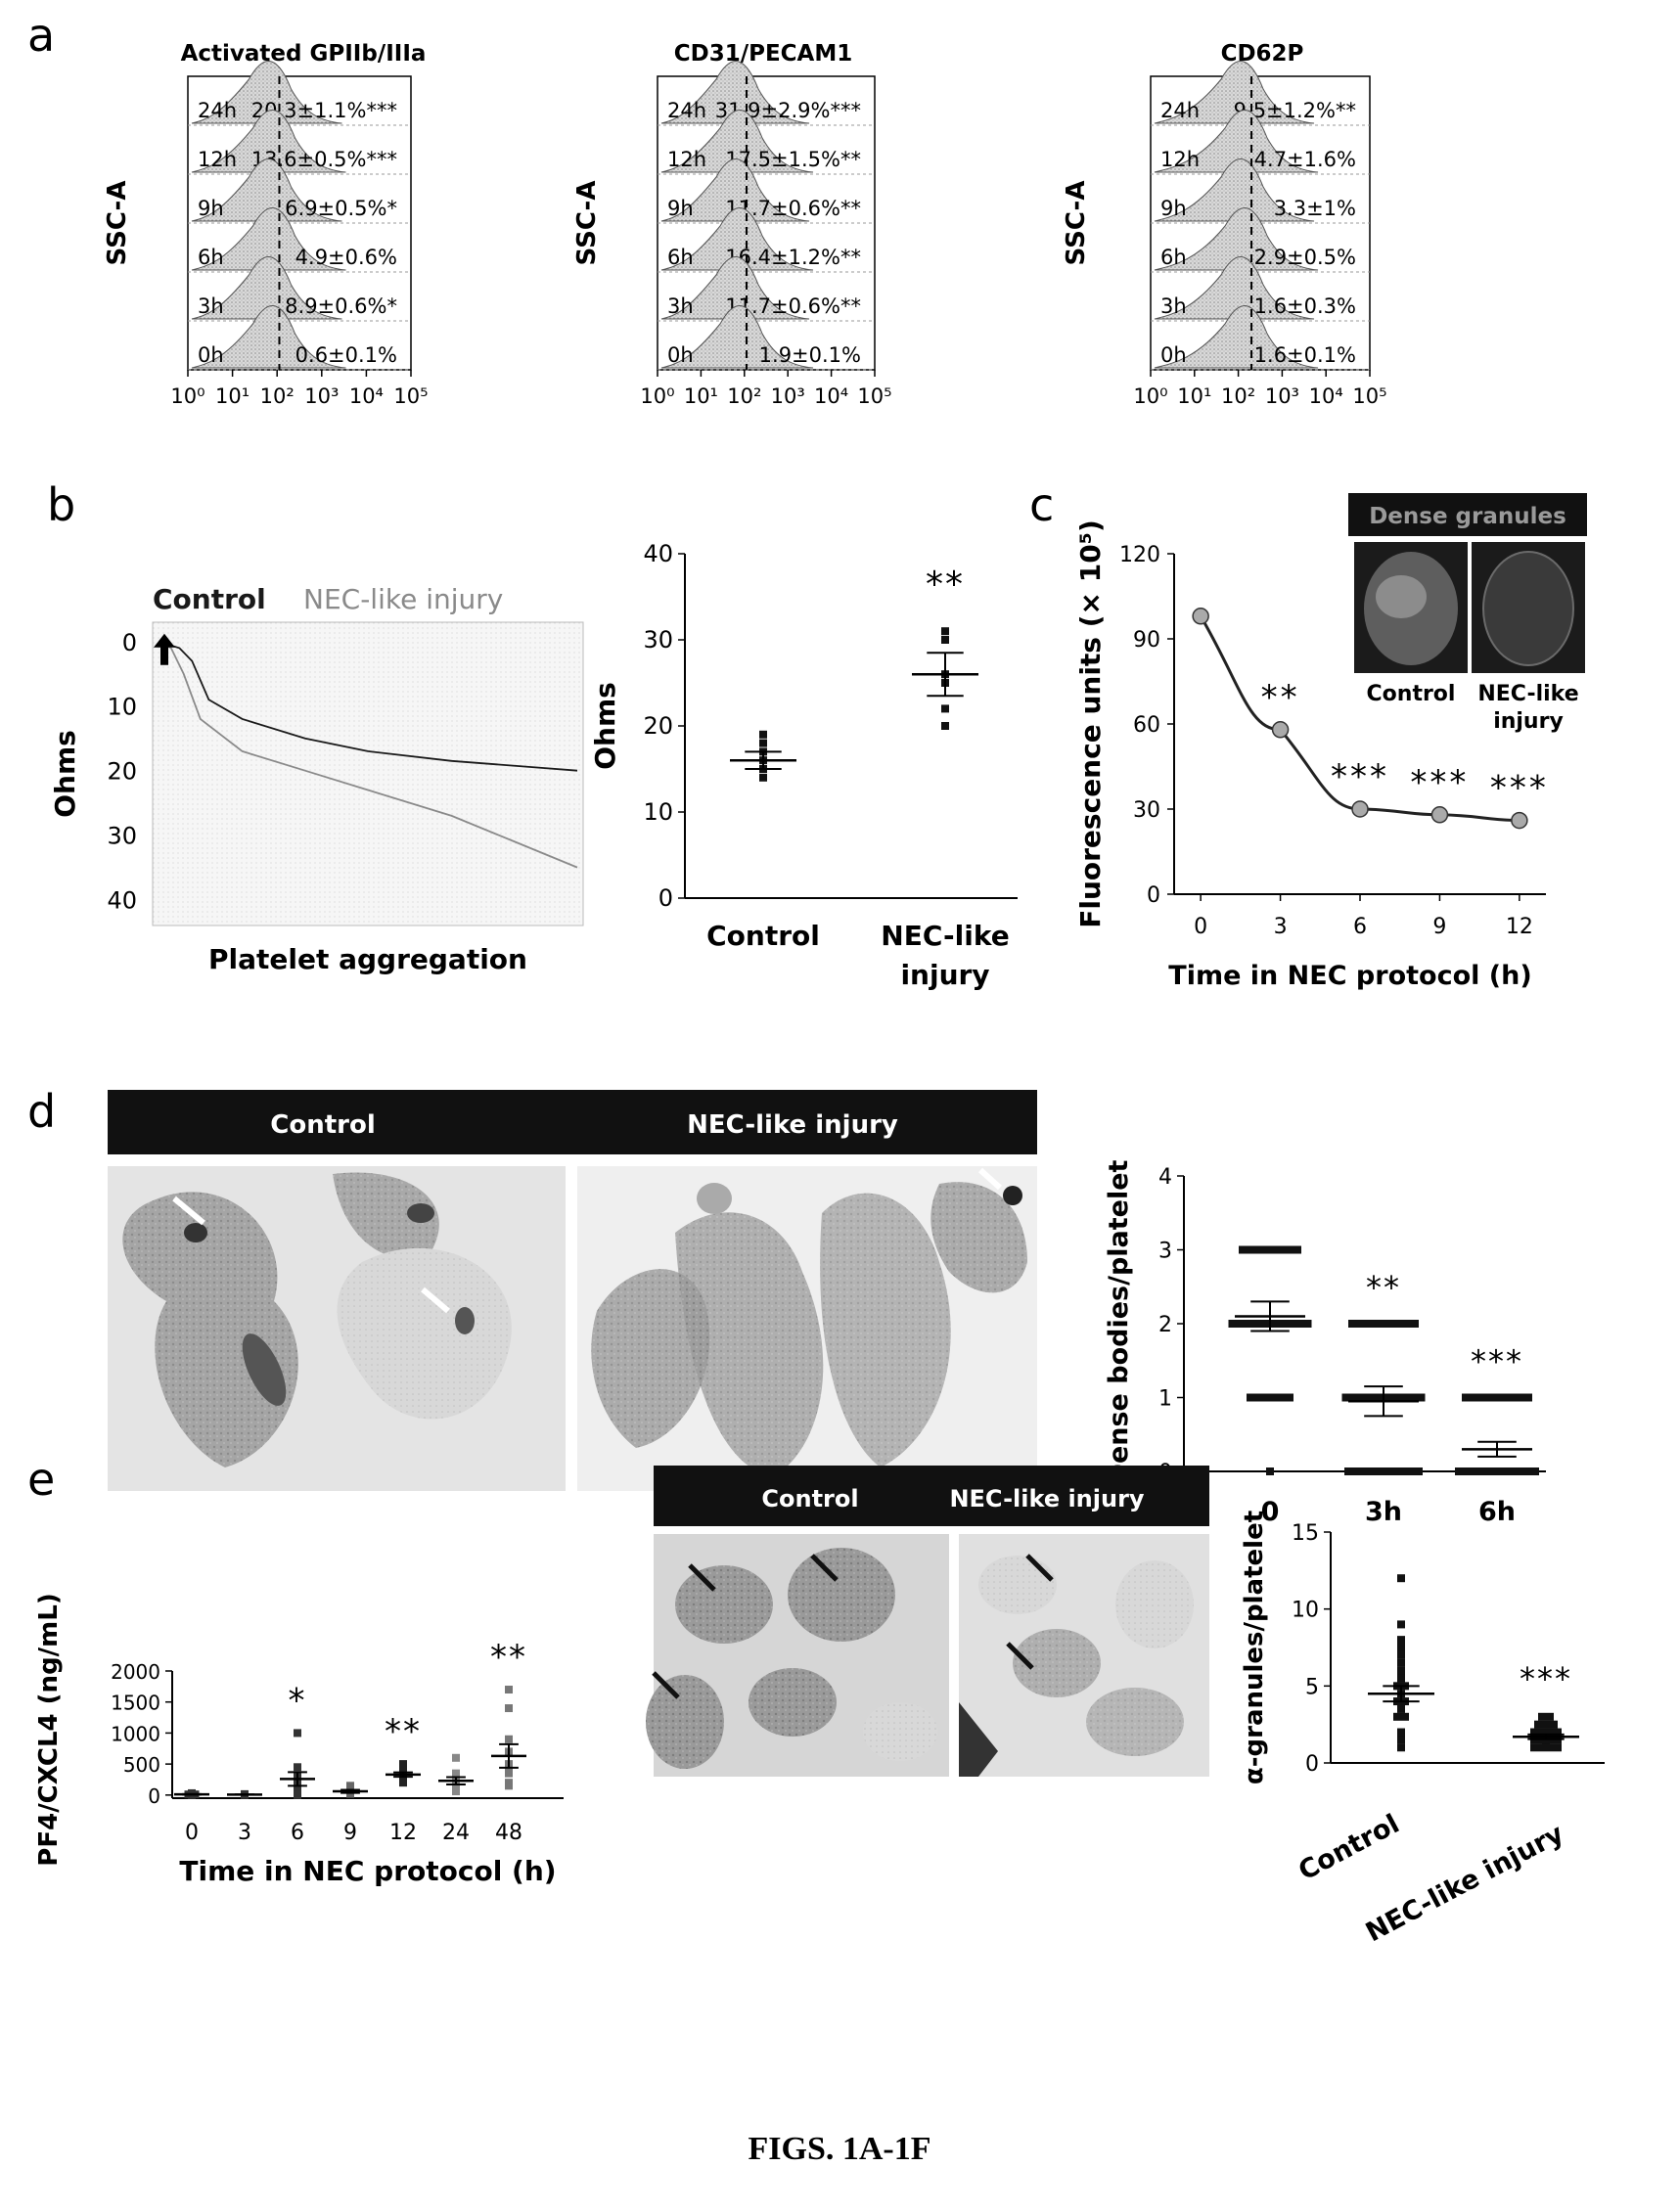  Describe the element at coordinates (135, 1733) in the screenshot. I see `y-tick-label: 1000` at that location.